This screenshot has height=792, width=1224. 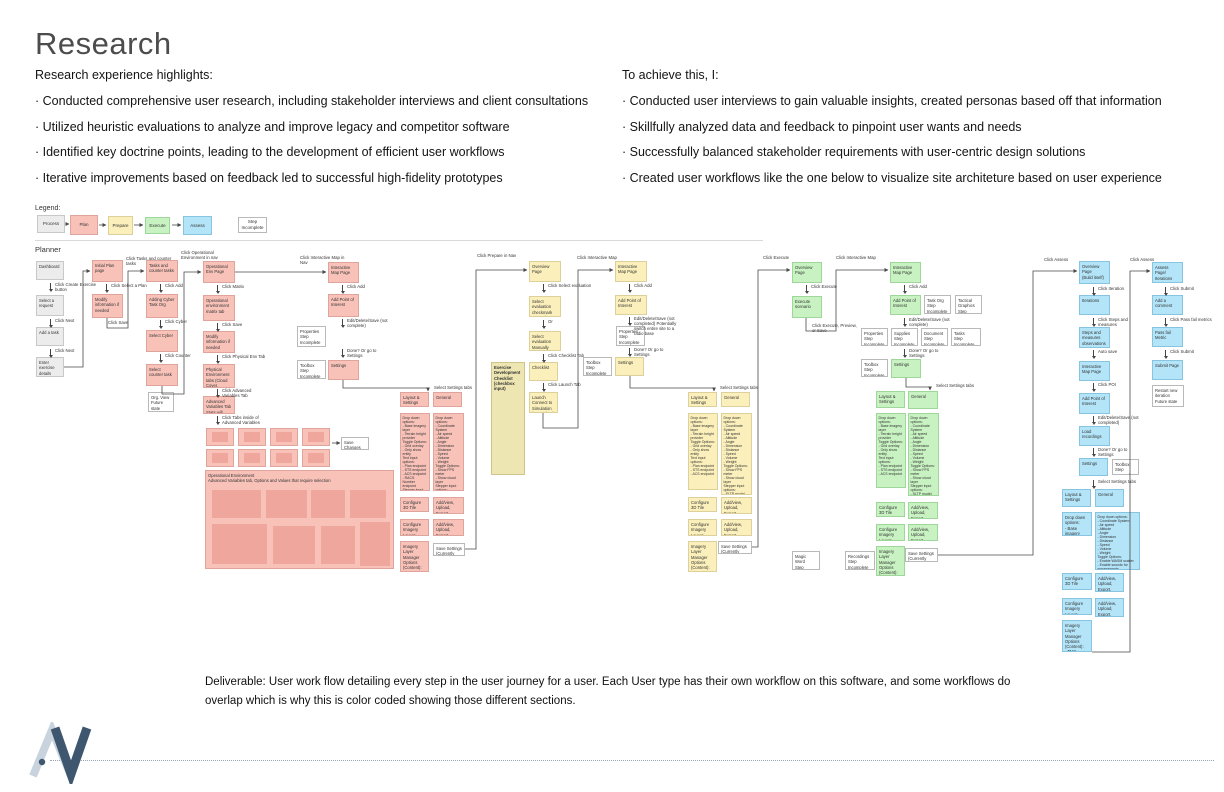 I want to click on connector-label: Click Operational Environment in nav, so click(x=199, y=255).